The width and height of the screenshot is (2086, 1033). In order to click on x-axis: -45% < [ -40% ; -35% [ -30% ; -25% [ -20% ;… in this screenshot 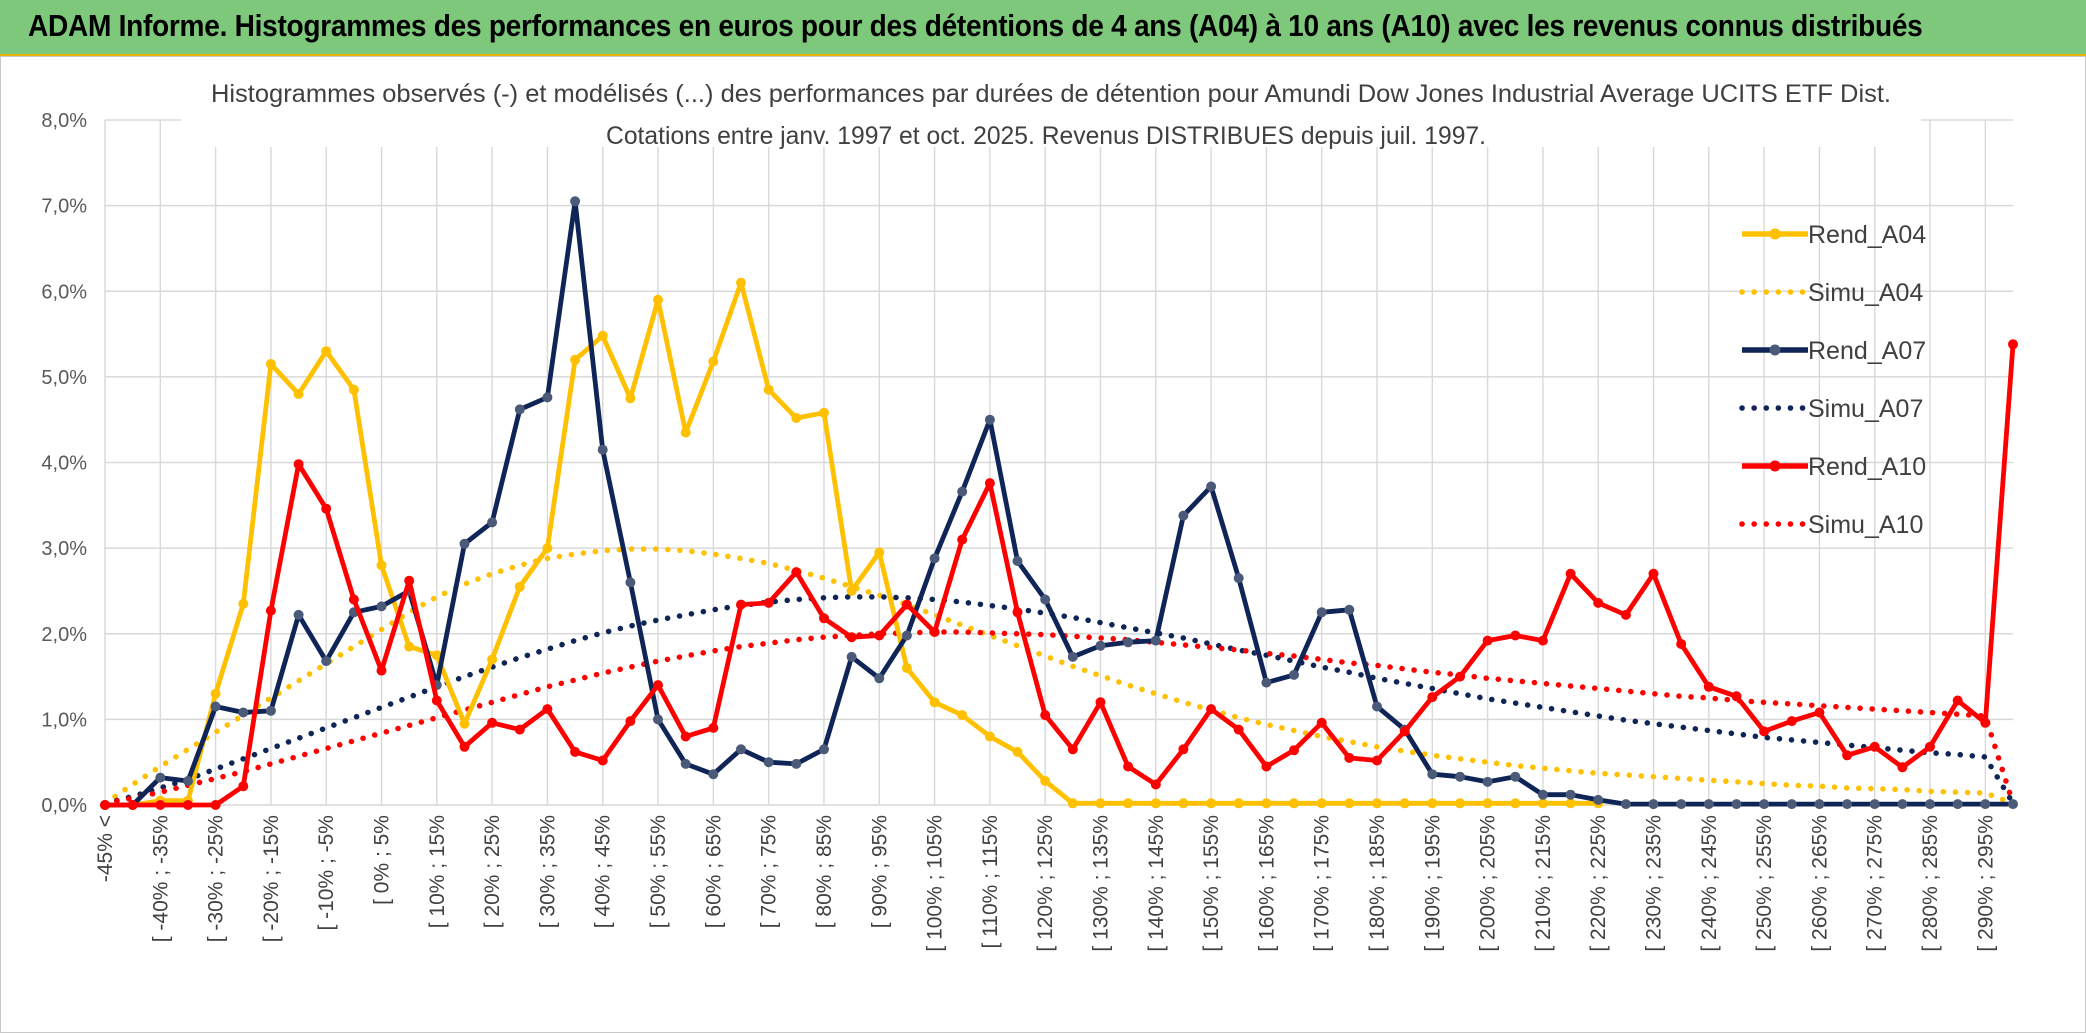, I will do `click(1045, 883)`.